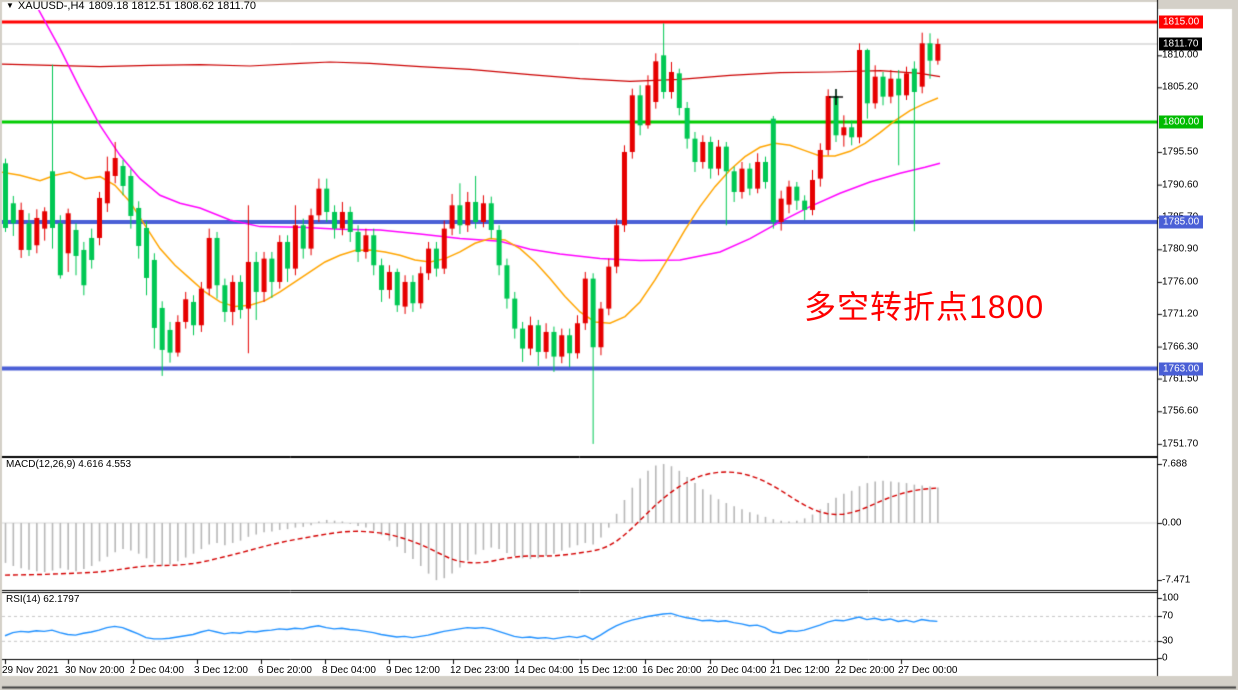 The image size is (1238, 690). Describe the element at coordinates (10, 5) in the screenshot. I see `symbol-dropdown-icon: ▼` at that location.